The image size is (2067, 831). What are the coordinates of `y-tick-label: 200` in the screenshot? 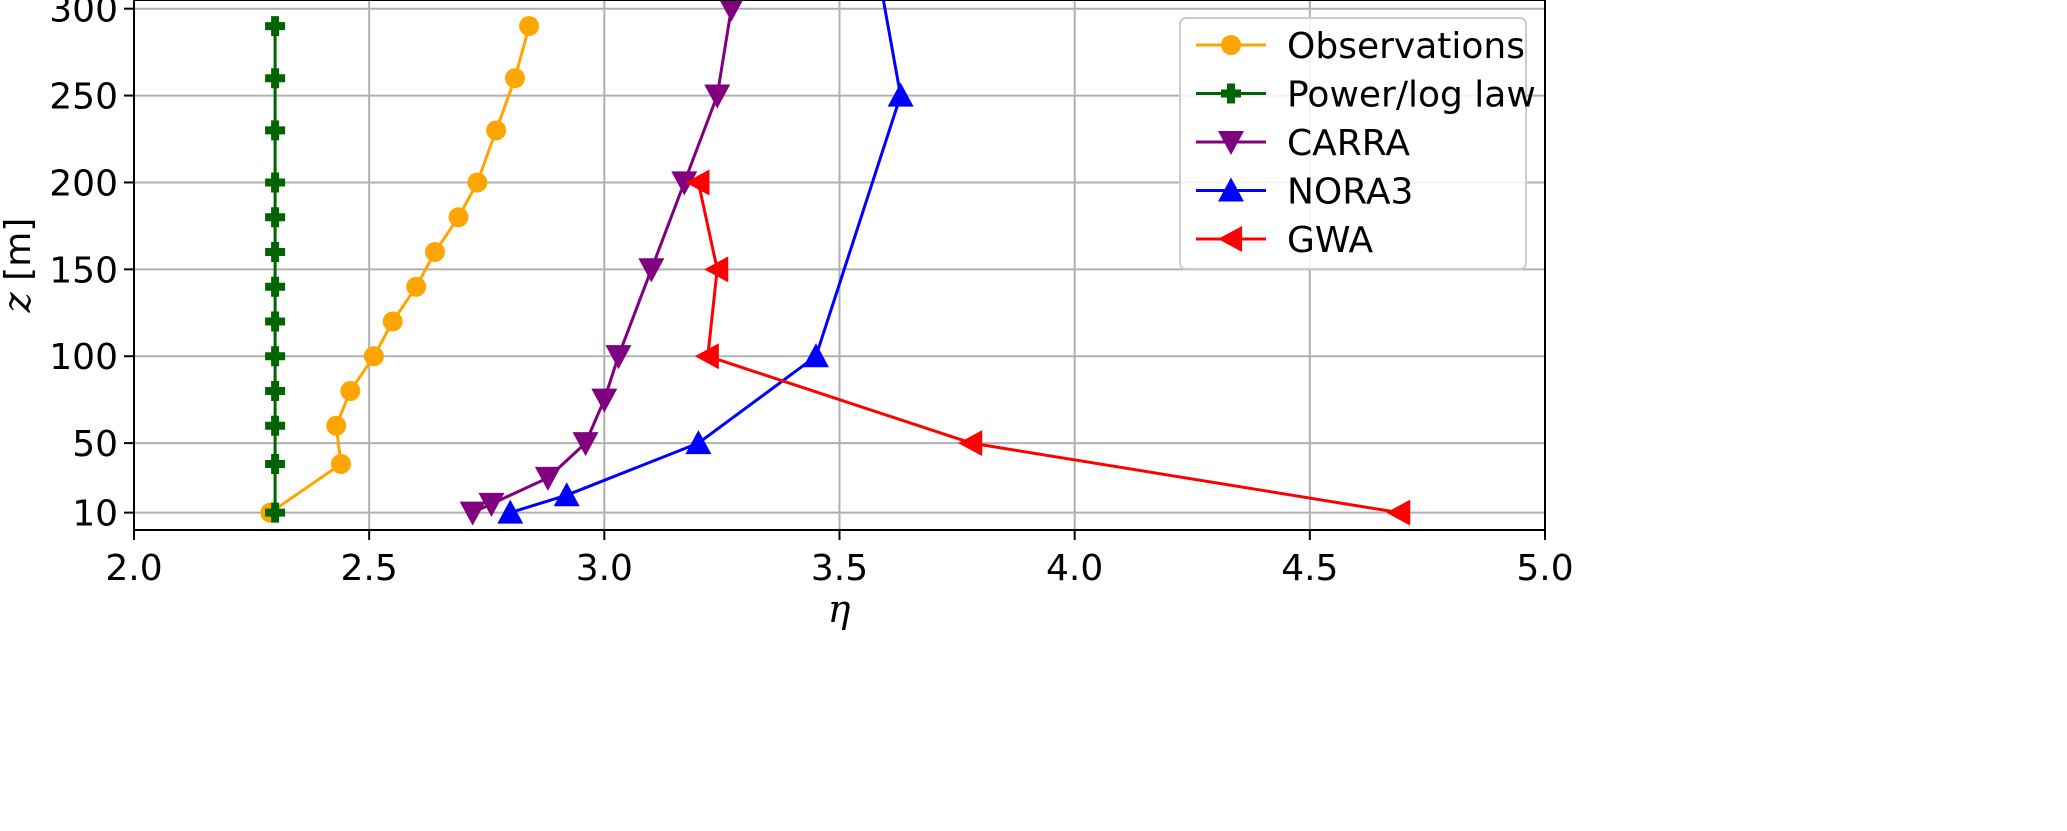 It's located at (83, 183).